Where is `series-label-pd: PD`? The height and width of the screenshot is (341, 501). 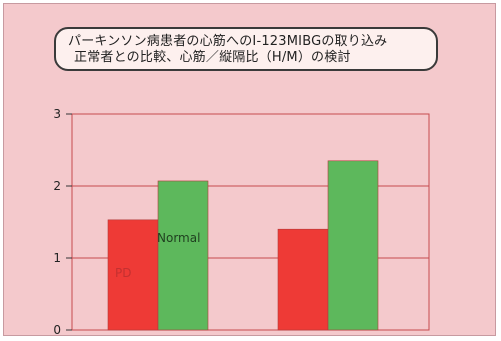 series-label-pd: PD is located at coordinates (123, 273).